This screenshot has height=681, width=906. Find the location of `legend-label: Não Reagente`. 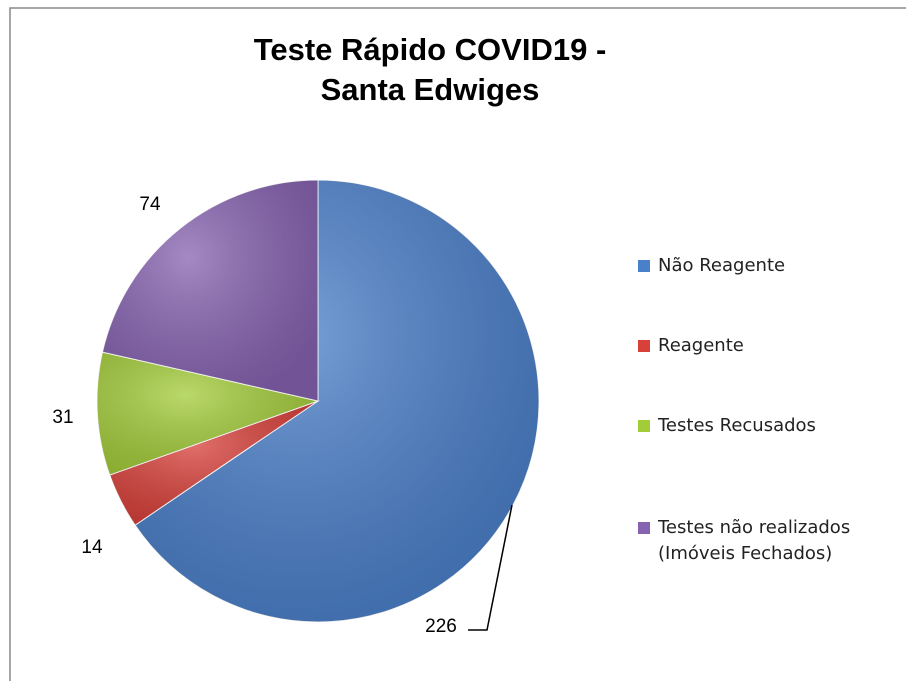

legend-label: Não Reagente is located at coordinates (722, 265).